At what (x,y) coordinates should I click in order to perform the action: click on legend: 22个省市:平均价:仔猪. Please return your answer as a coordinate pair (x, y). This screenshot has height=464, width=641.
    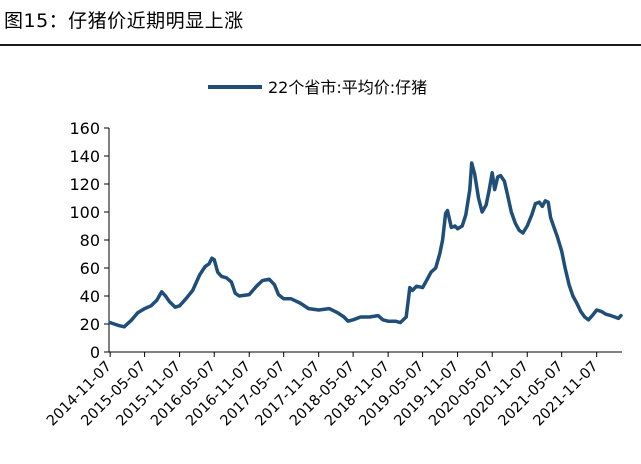
    Looking at the image, I should click on (317, 87).